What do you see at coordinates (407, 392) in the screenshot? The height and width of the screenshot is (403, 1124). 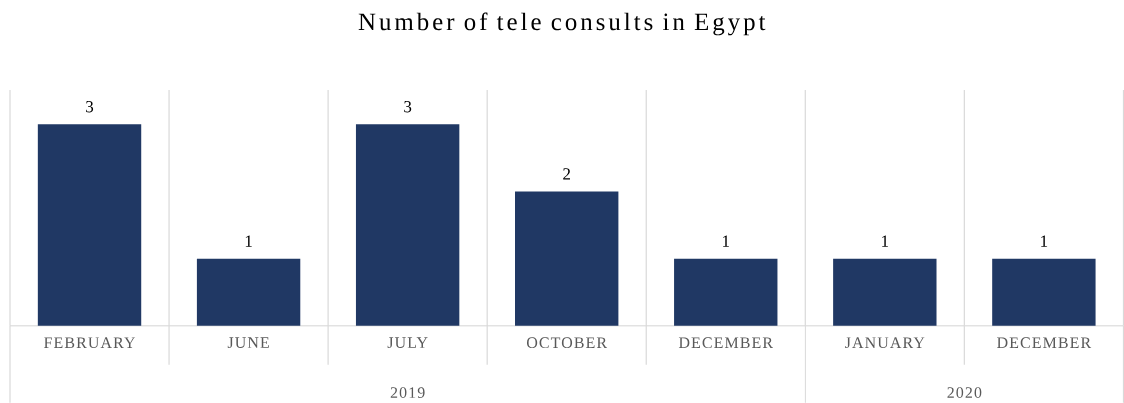 I see `text: 2019` at bounding box center [407, 392].